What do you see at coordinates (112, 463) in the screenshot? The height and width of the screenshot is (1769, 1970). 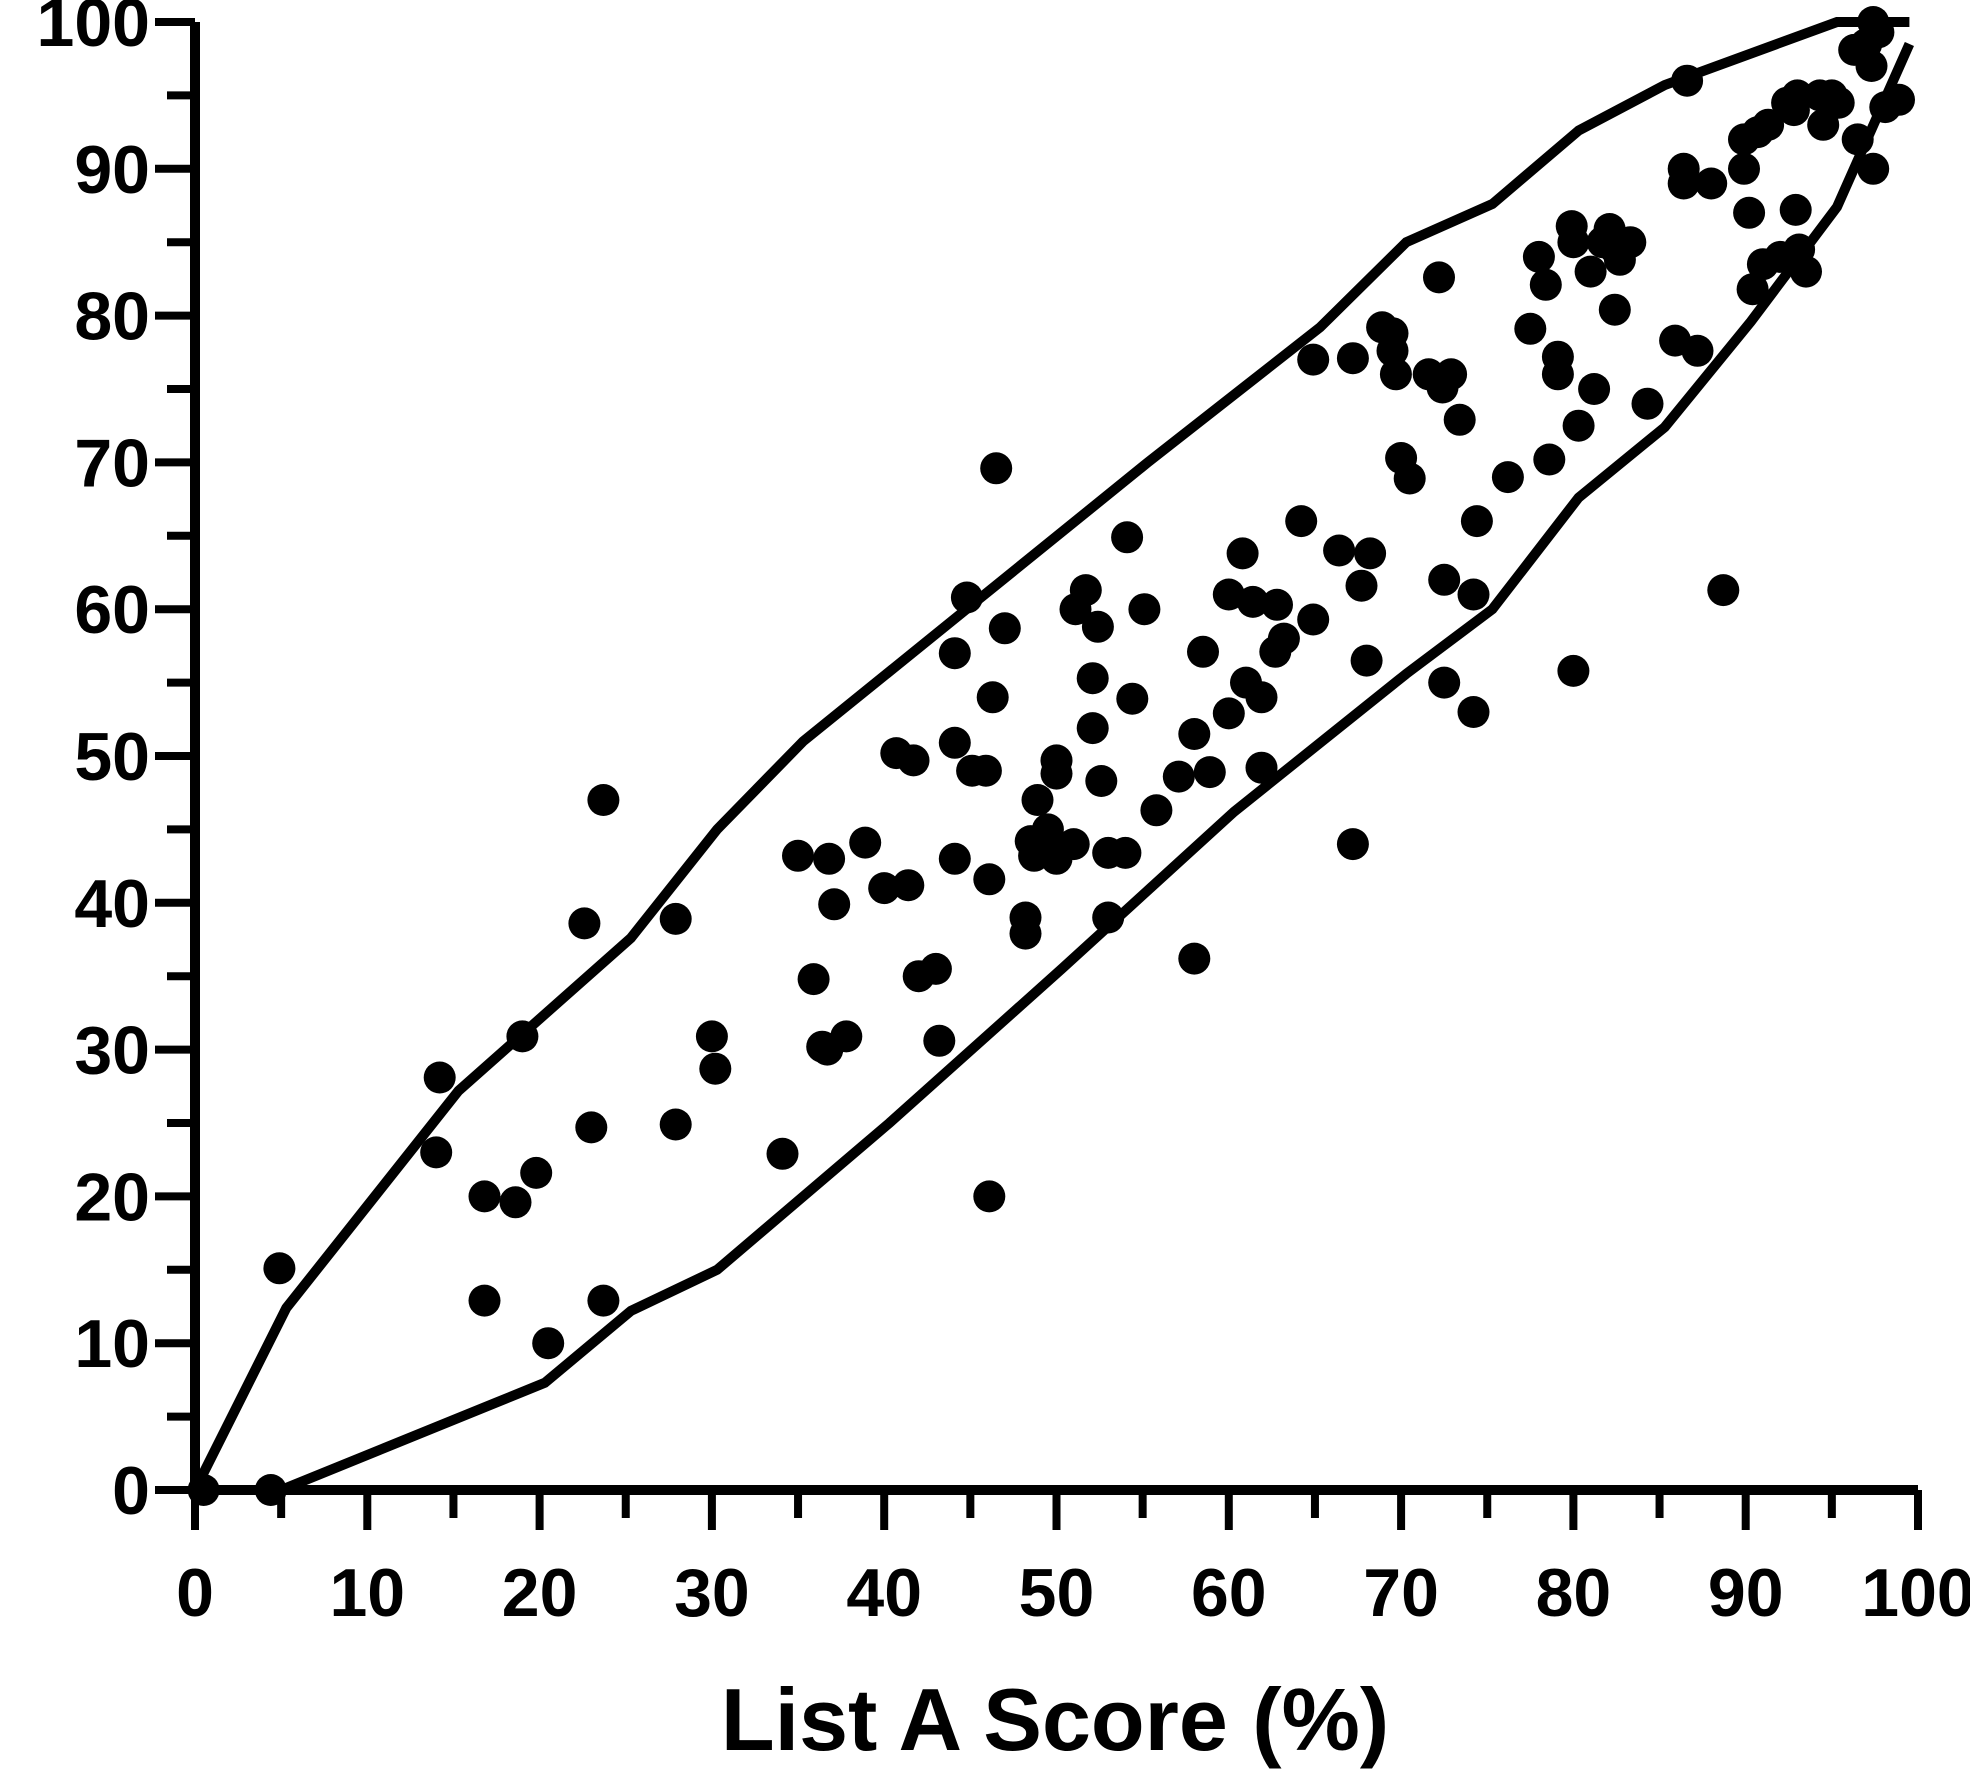 I see `y-tick-label: 70` at bounding box center [112, 463].